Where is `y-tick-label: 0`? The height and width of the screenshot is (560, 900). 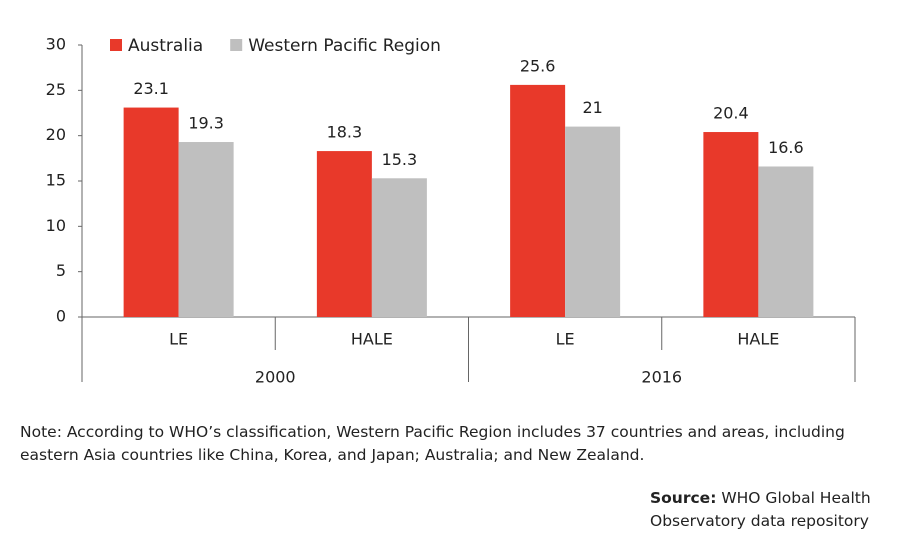
y-tick-label: 0 is located at coordinates (61, 316).